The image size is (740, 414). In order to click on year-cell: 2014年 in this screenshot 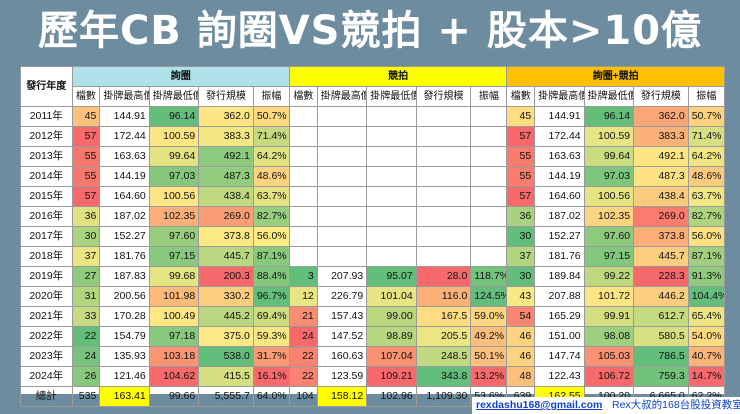, I will do `click(46, 176)`.